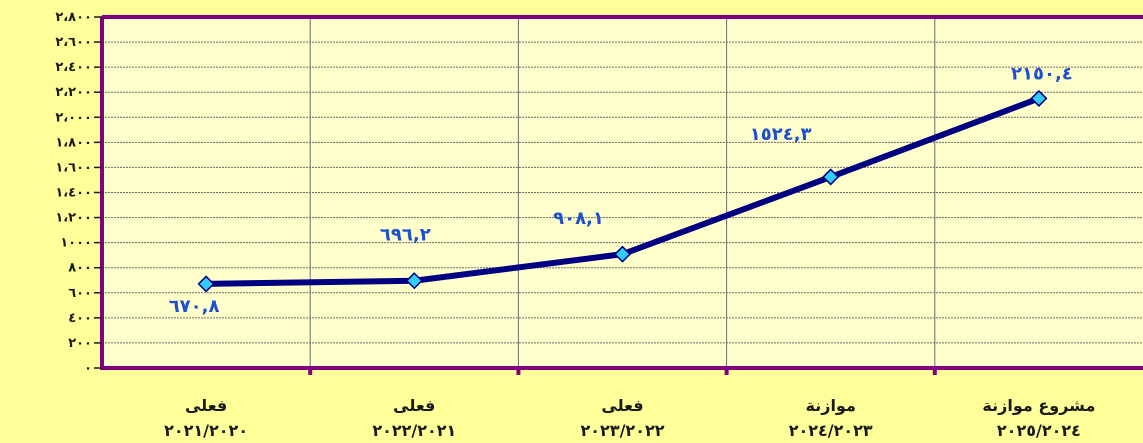 Image resolution: width=1143 pixels, height=443 pixels. What do you see at coordinates (80, 293) in the screenshot?
I see `y-tick-label: ٦٠٠` at bounding box center [80, 293].